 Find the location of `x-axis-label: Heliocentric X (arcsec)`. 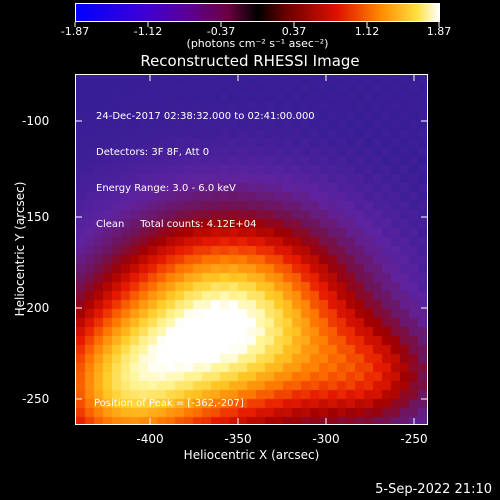

x-axis-label: Heliocentric X (arcsec) is located at coordinates (251, 455).